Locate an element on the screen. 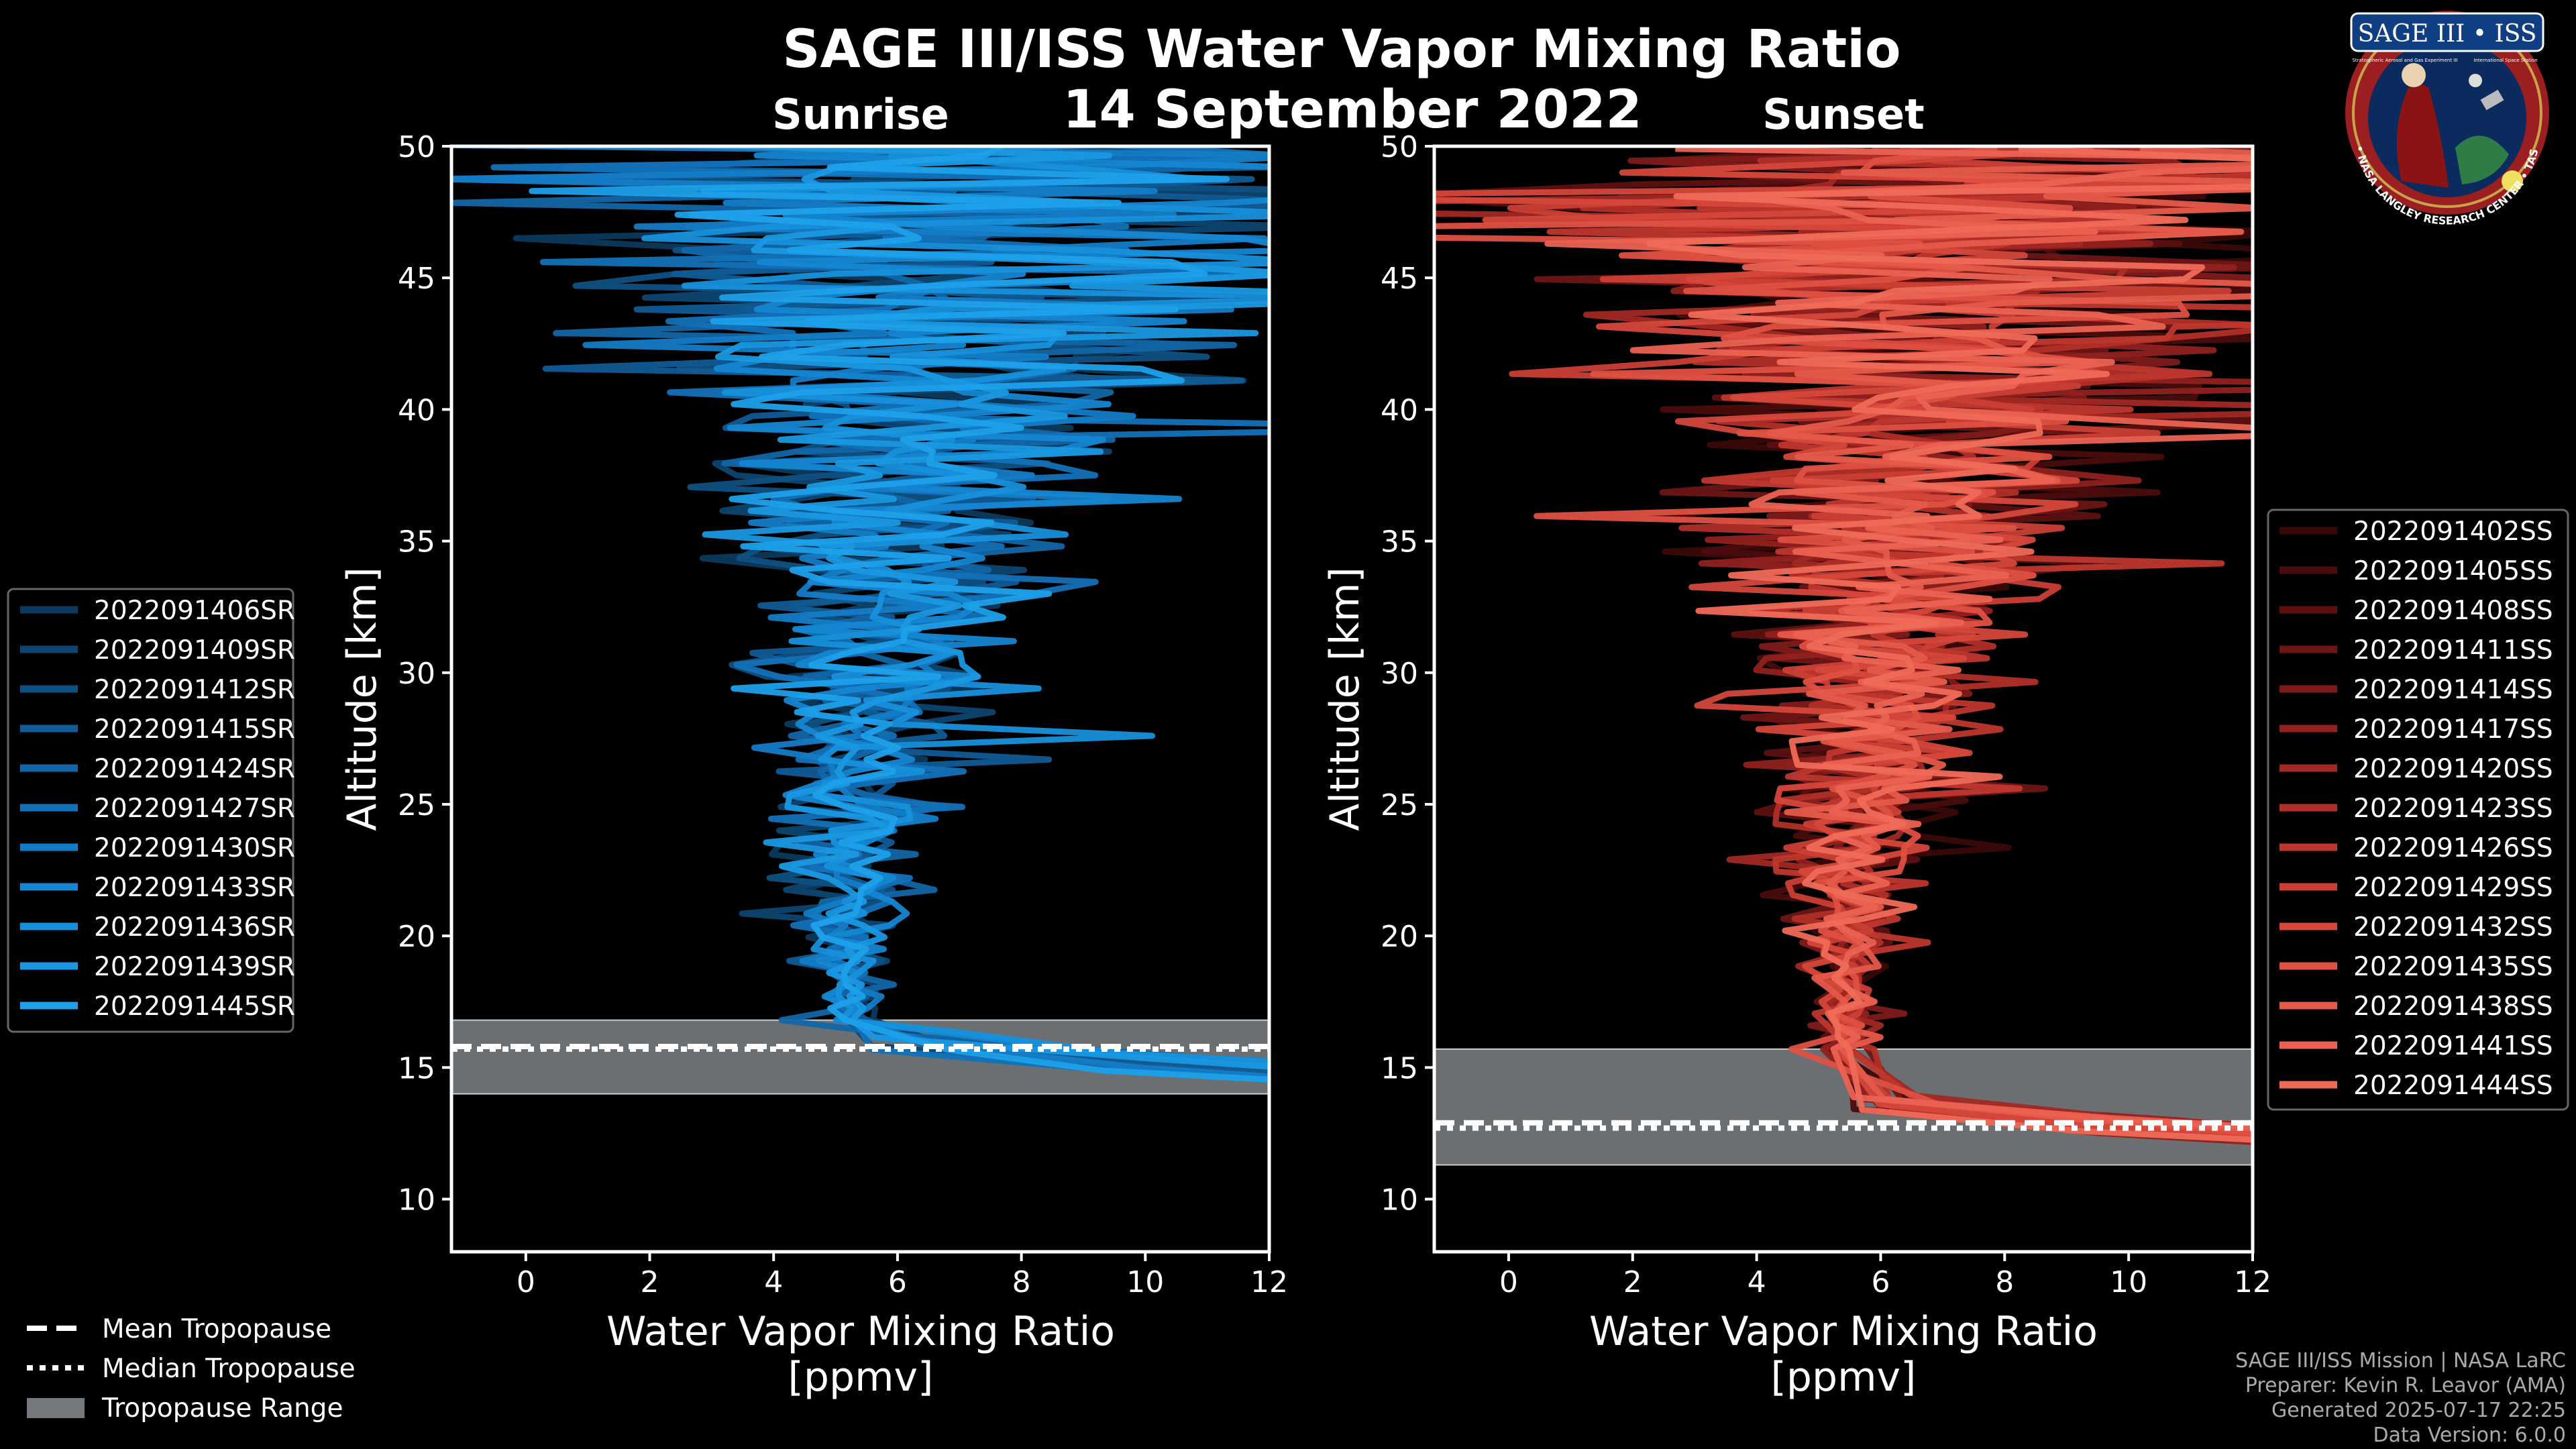 The image size is (2576, 1449). sunset-ytick-label: 40 is located at coordinates (1399, 410).